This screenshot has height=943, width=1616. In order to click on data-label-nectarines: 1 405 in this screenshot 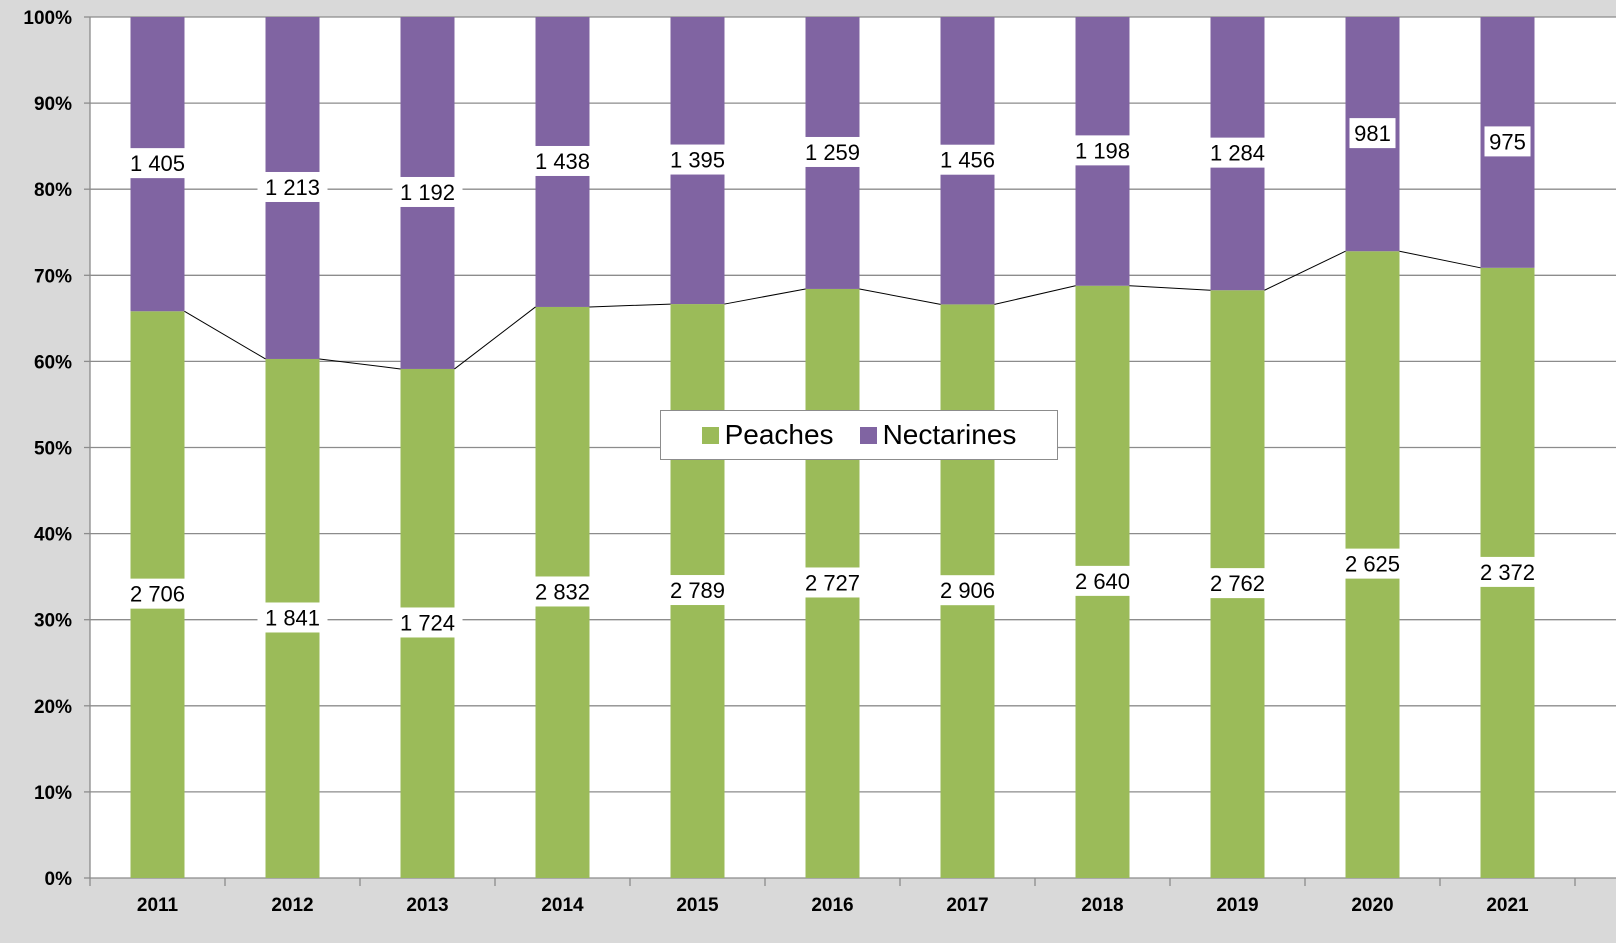, I will do `click(157, 163)`.